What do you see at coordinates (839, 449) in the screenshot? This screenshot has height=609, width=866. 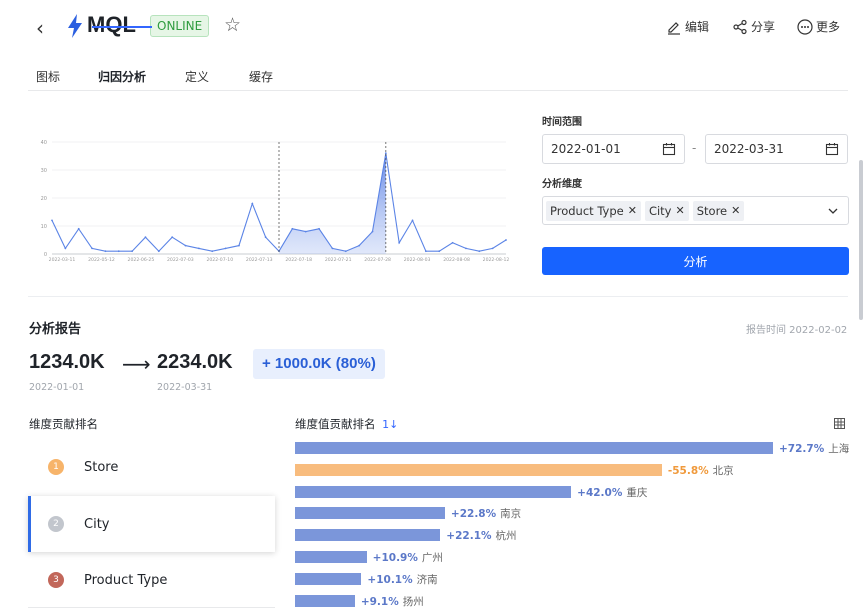 I see `value-city: 上海` at bounding box center [839, 449].